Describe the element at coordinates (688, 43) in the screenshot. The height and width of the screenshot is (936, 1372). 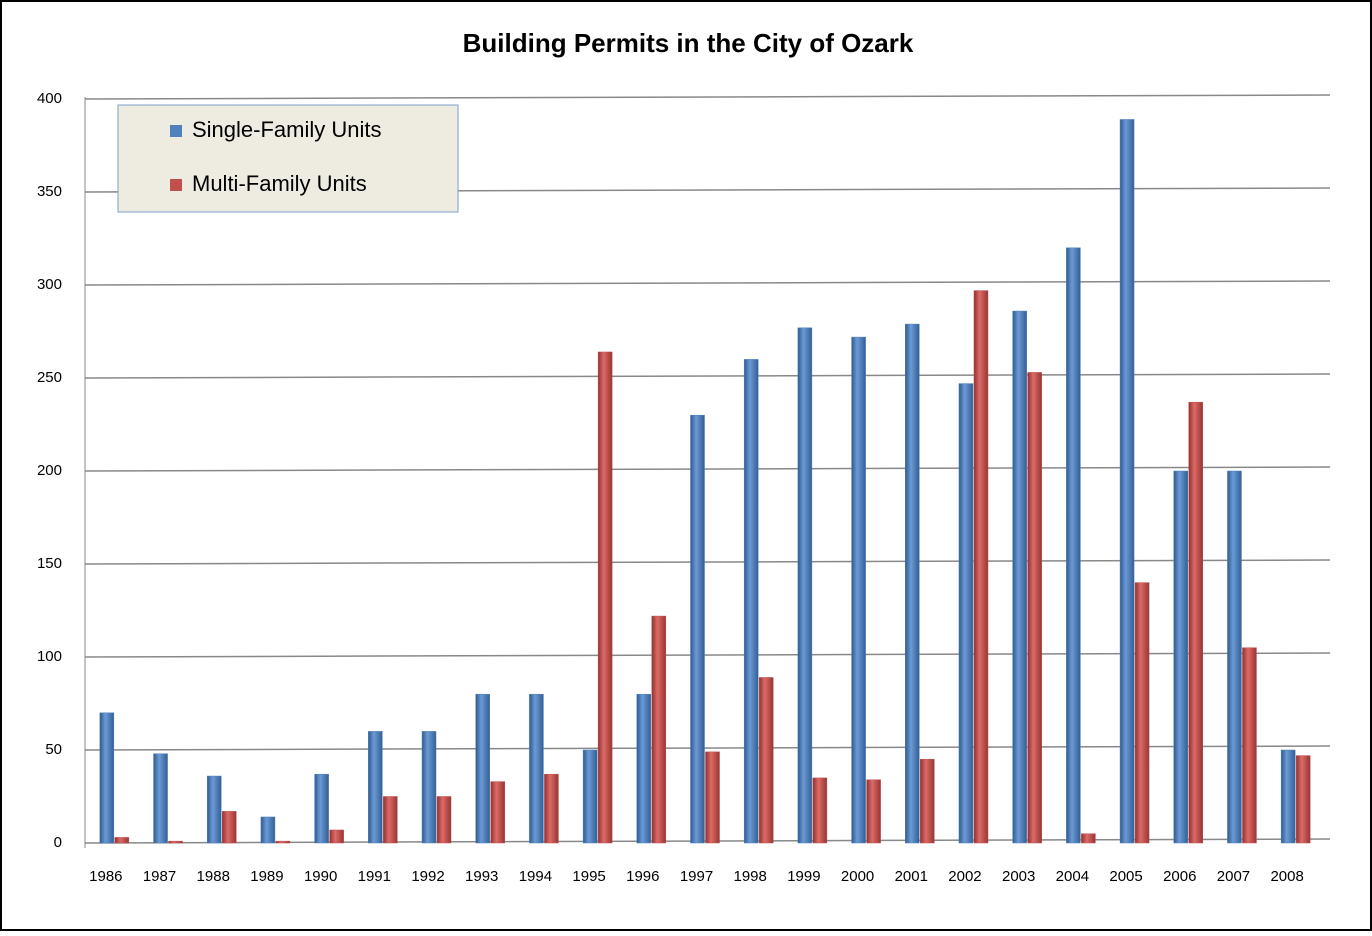
I see `chart-title: Building Permits in the City of Ozark` at that location.